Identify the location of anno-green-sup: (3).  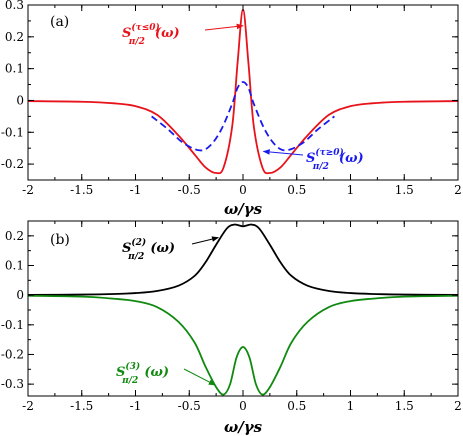
(132, 366).